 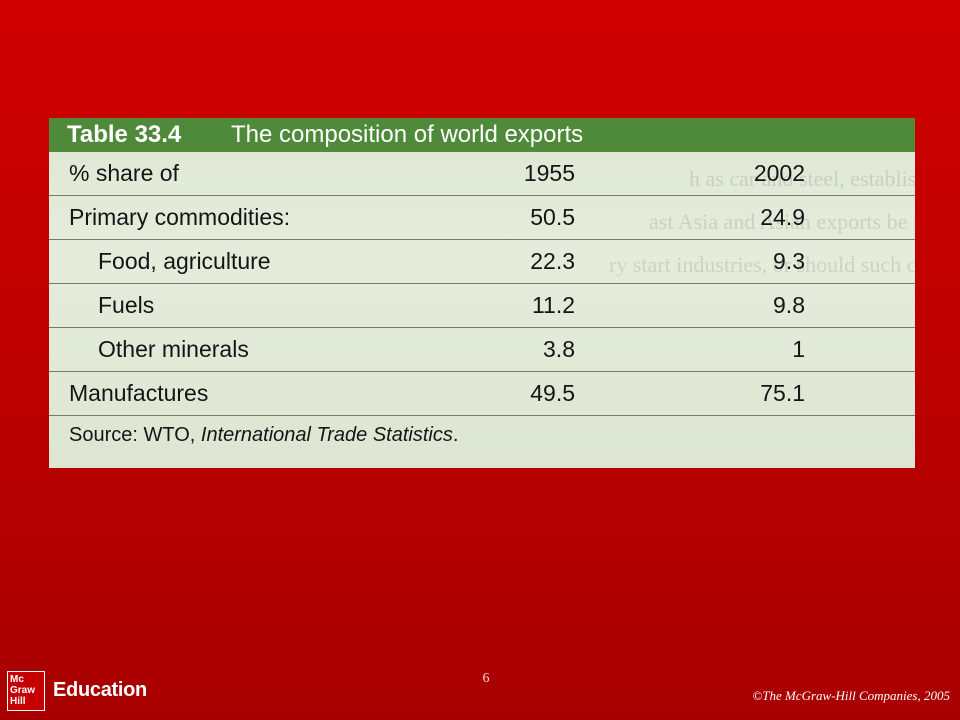 I want to click on table-number: Table 33.4, so click(x=124, y=134).